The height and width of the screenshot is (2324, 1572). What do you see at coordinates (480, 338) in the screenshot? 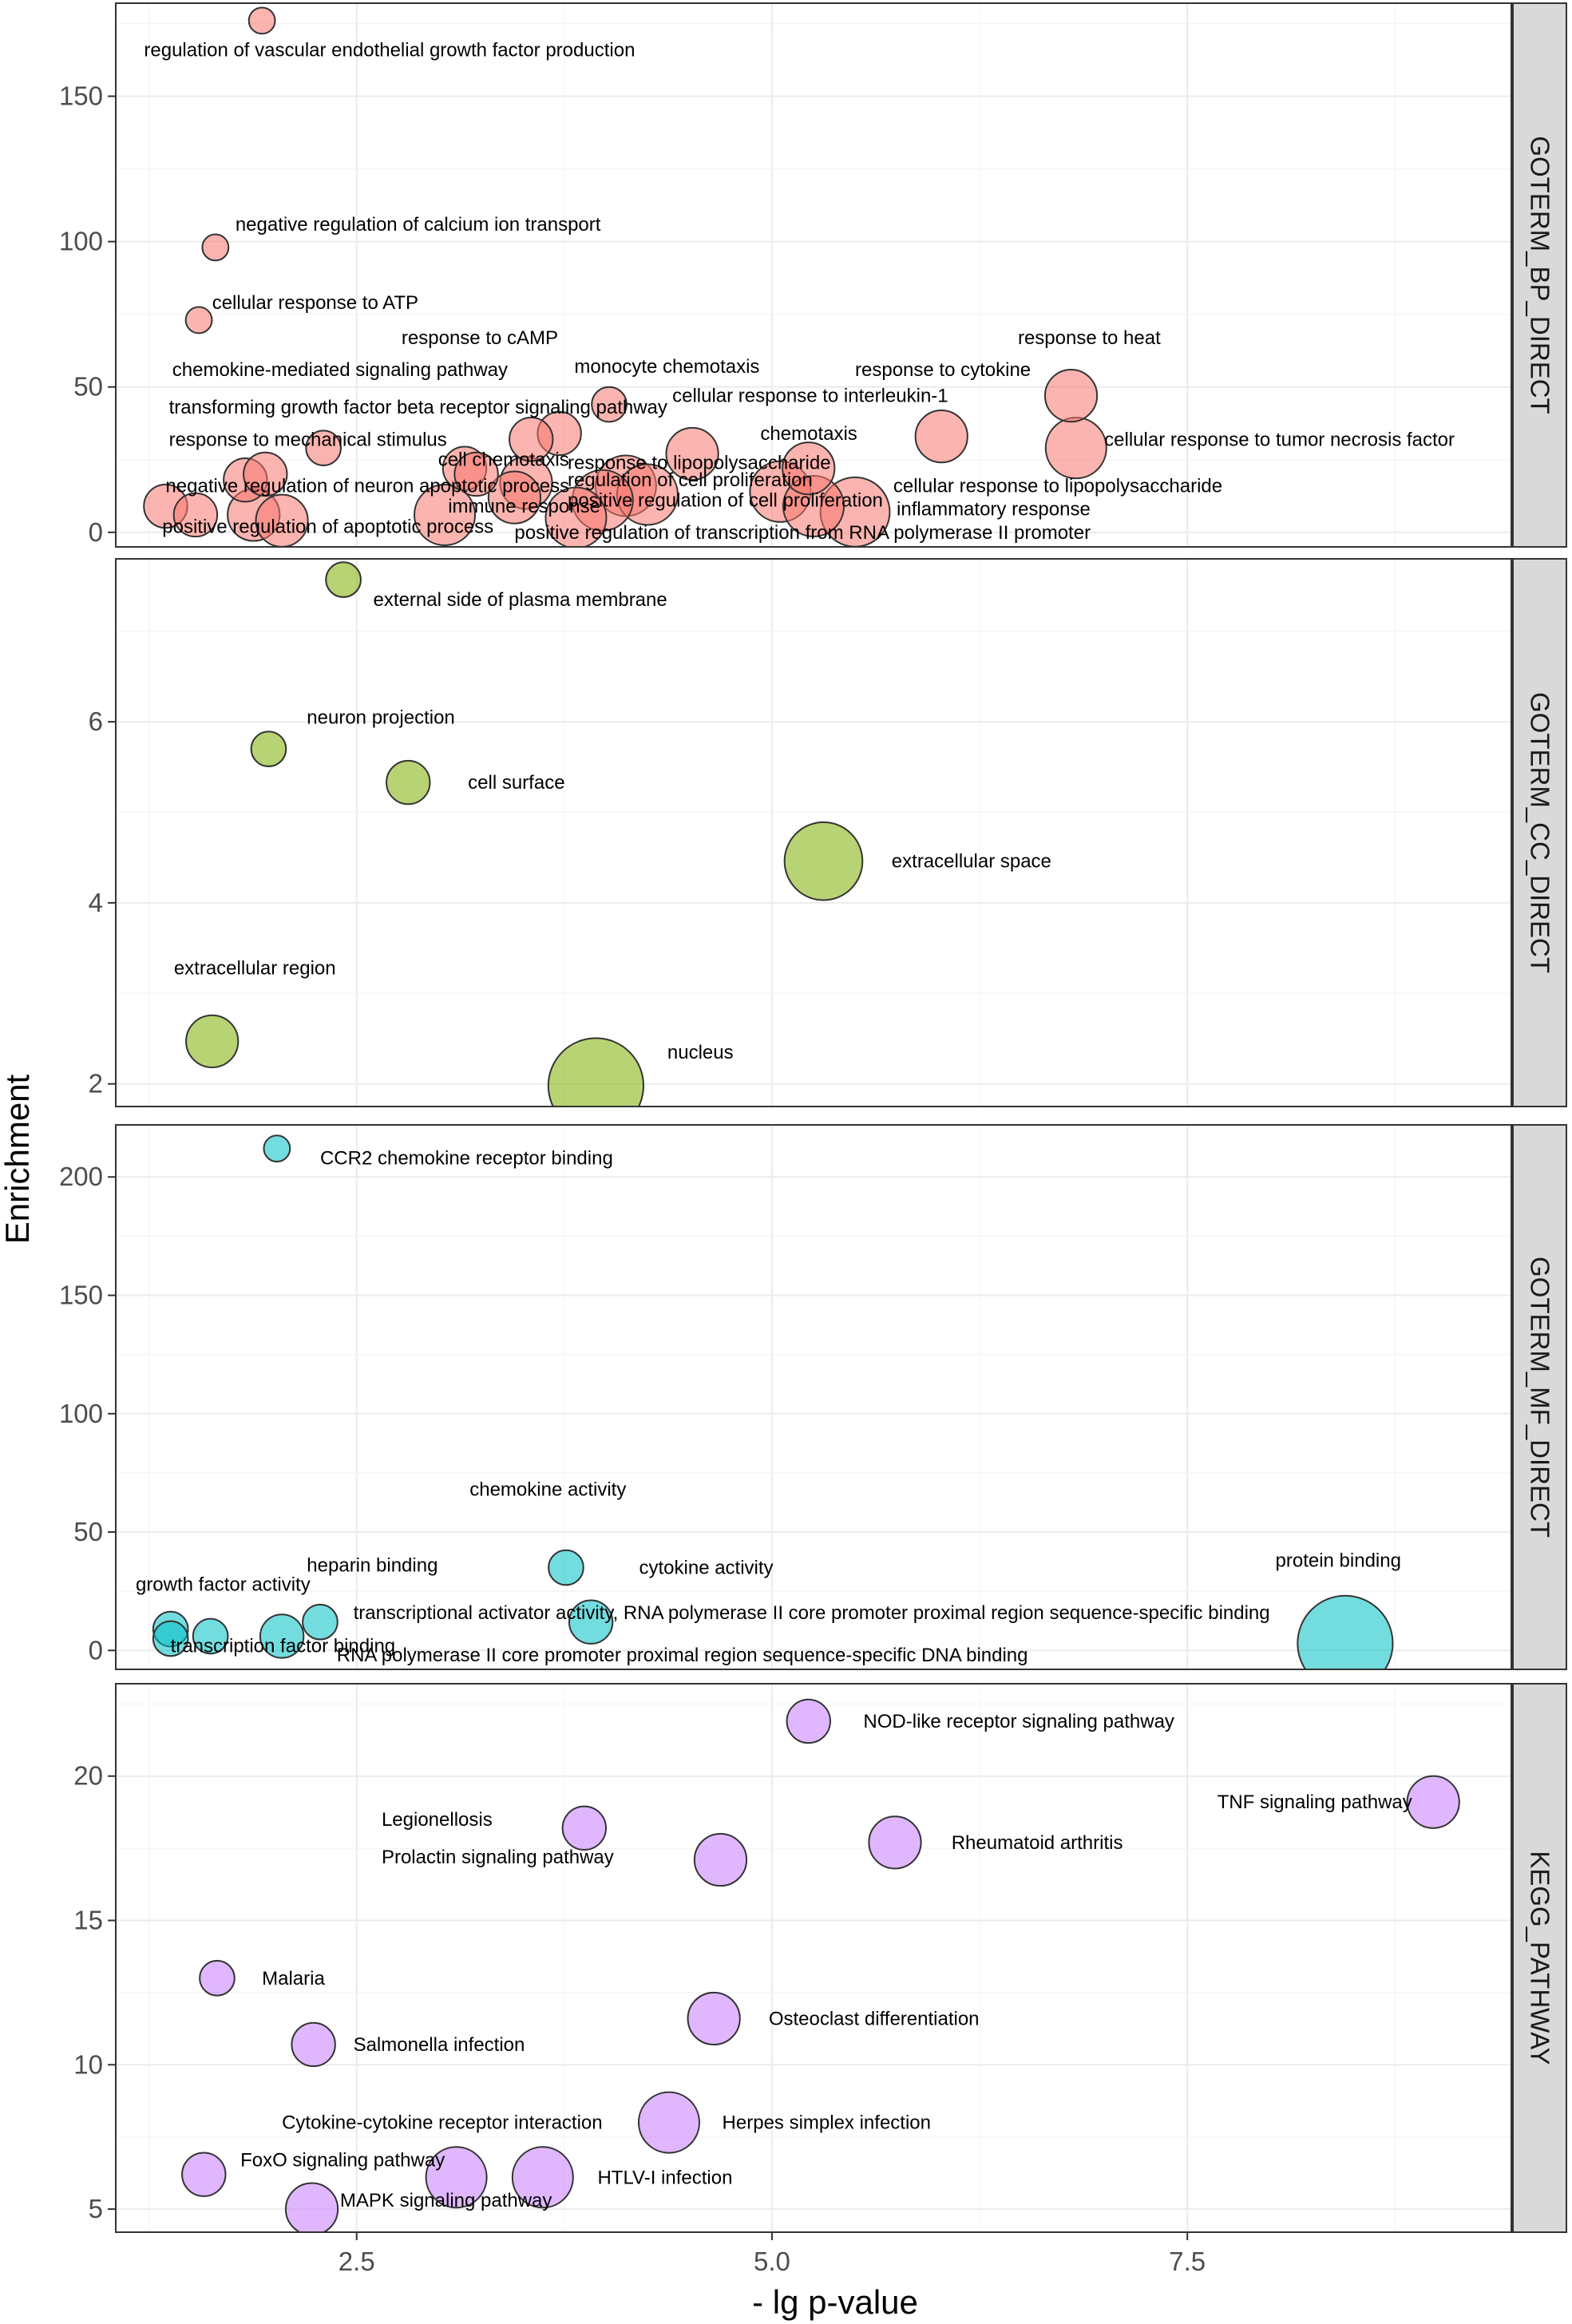
I see `point-label: response to cAMP` at bounding box center [480, 338].